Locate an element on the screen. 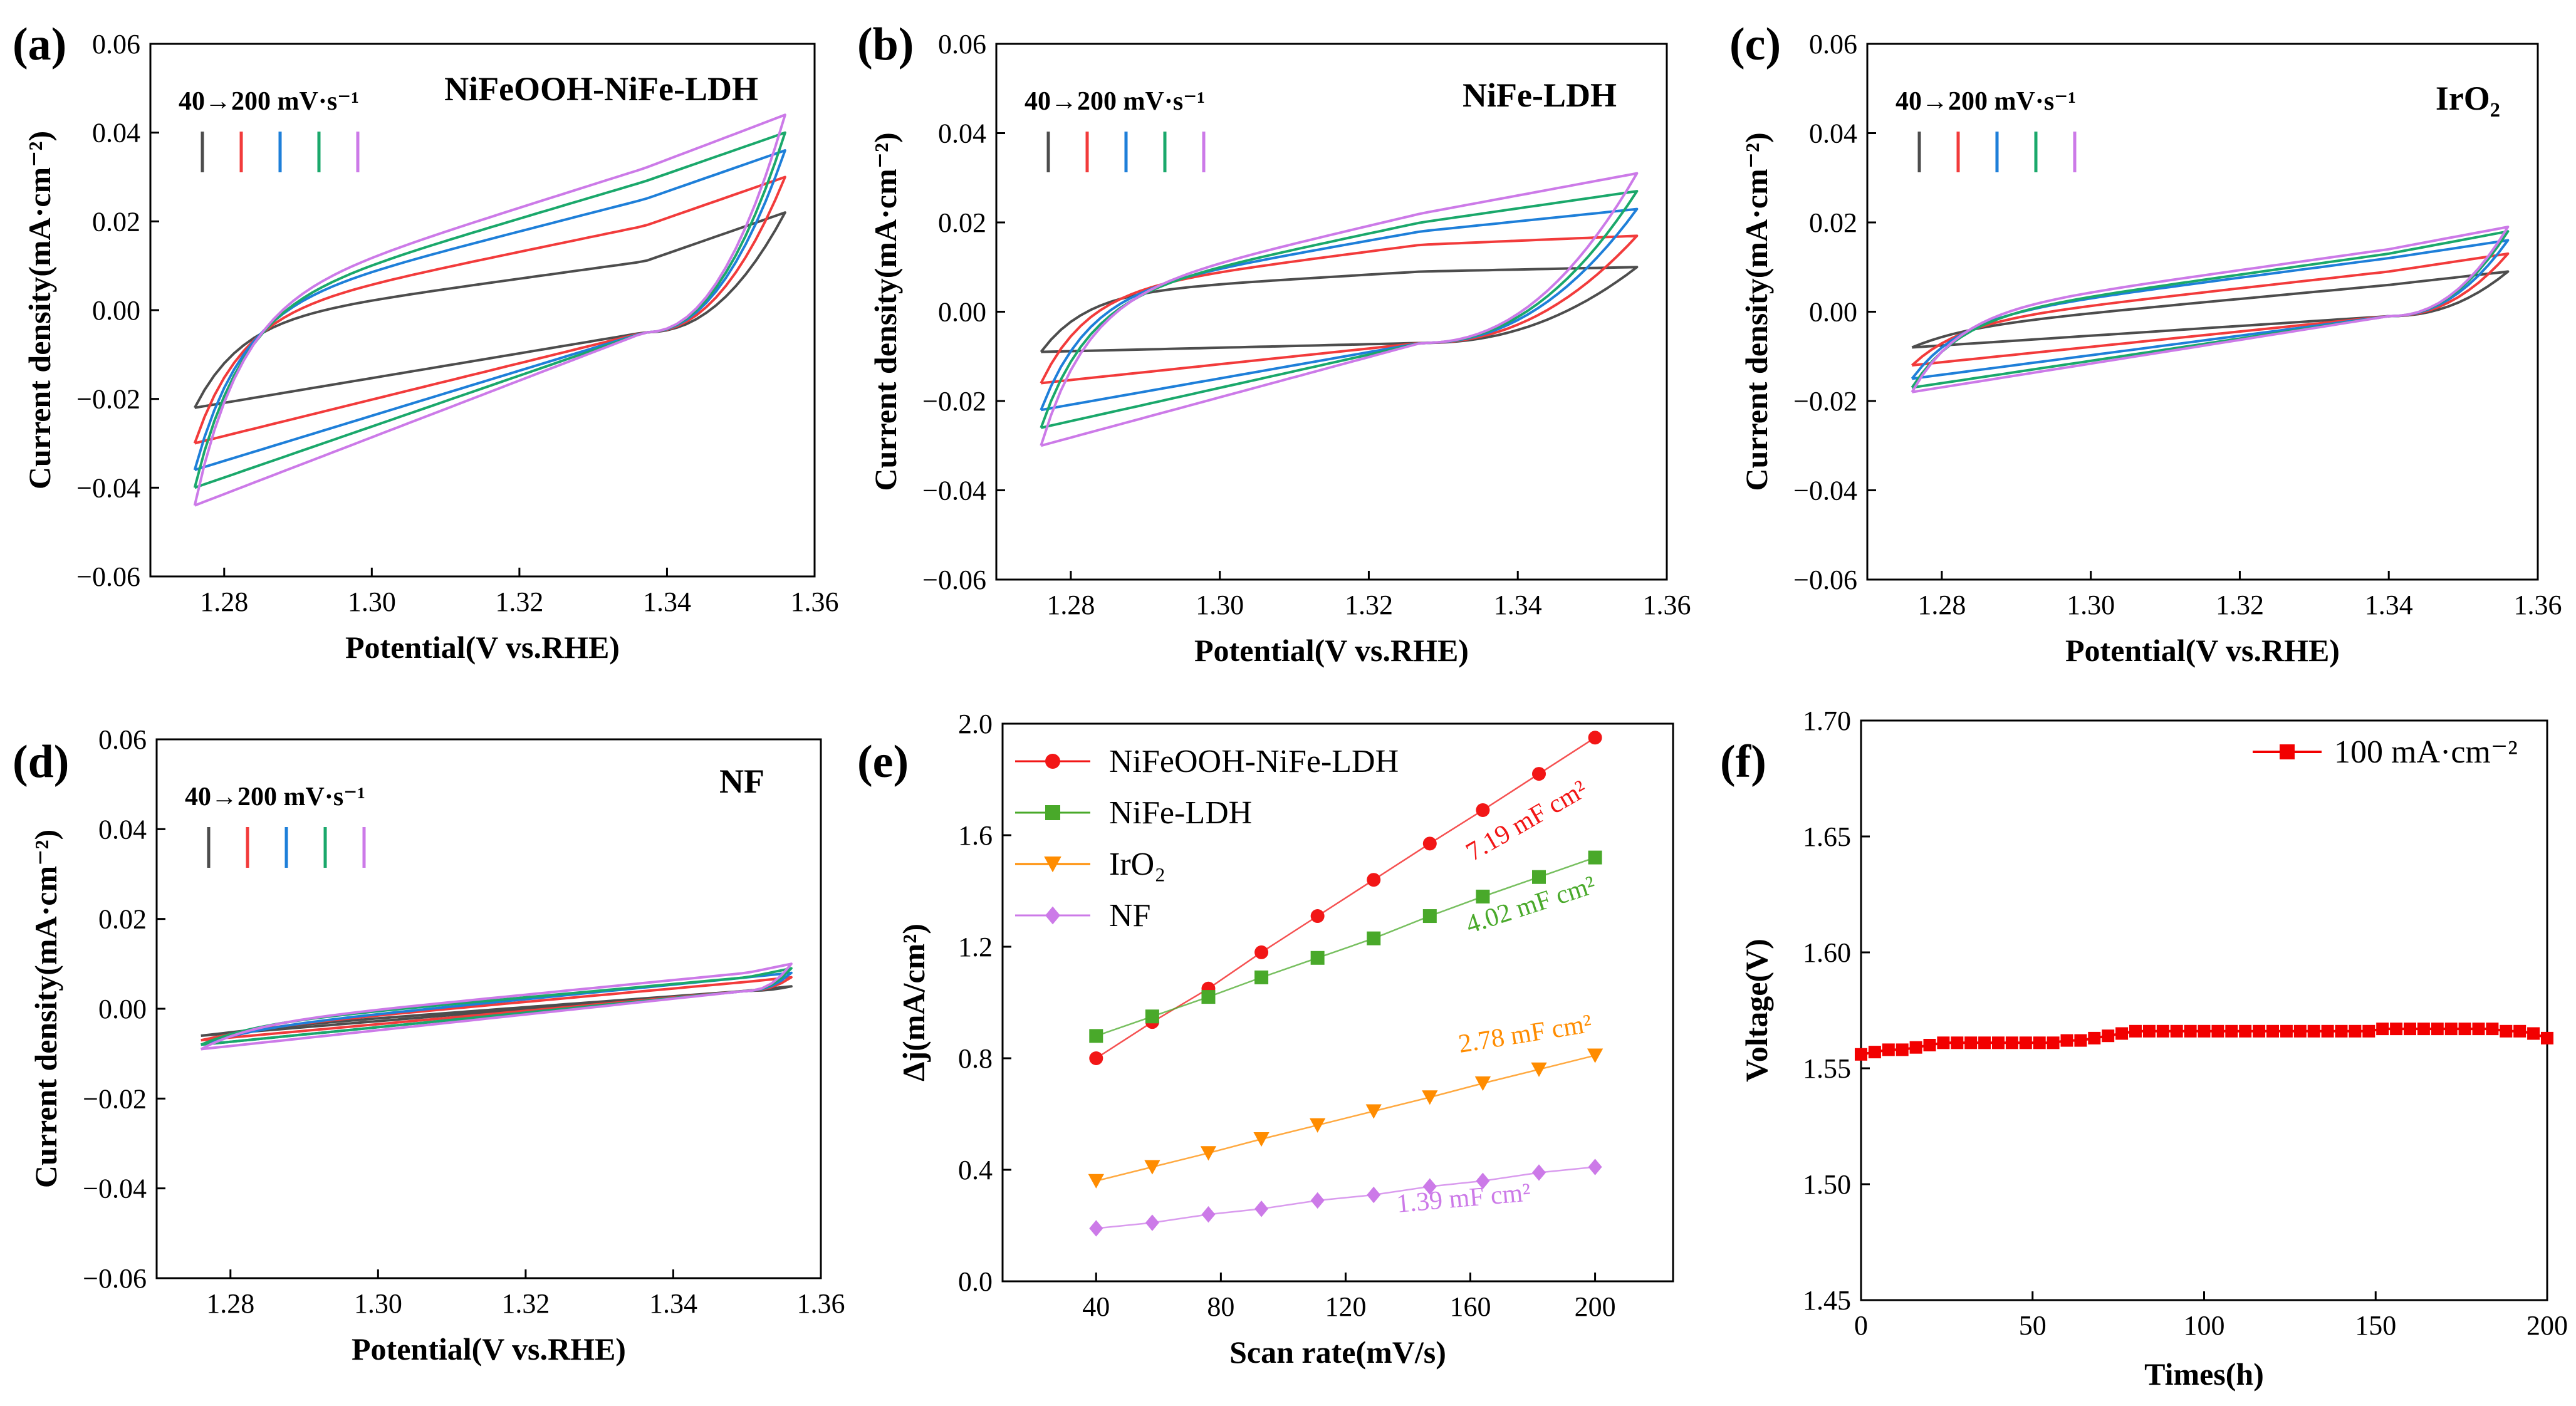  b-panel-letter: (b) is located at coordinates (885, 45).